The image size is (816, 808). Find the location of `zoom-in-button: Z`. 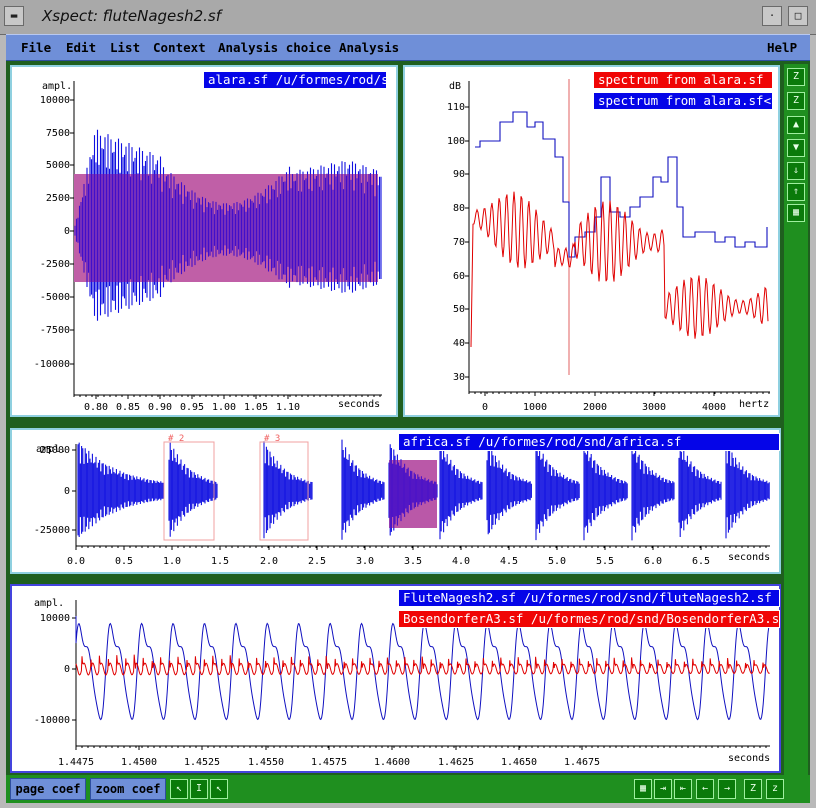

zoom-in-button: Z is located at coordinates (796, 77).